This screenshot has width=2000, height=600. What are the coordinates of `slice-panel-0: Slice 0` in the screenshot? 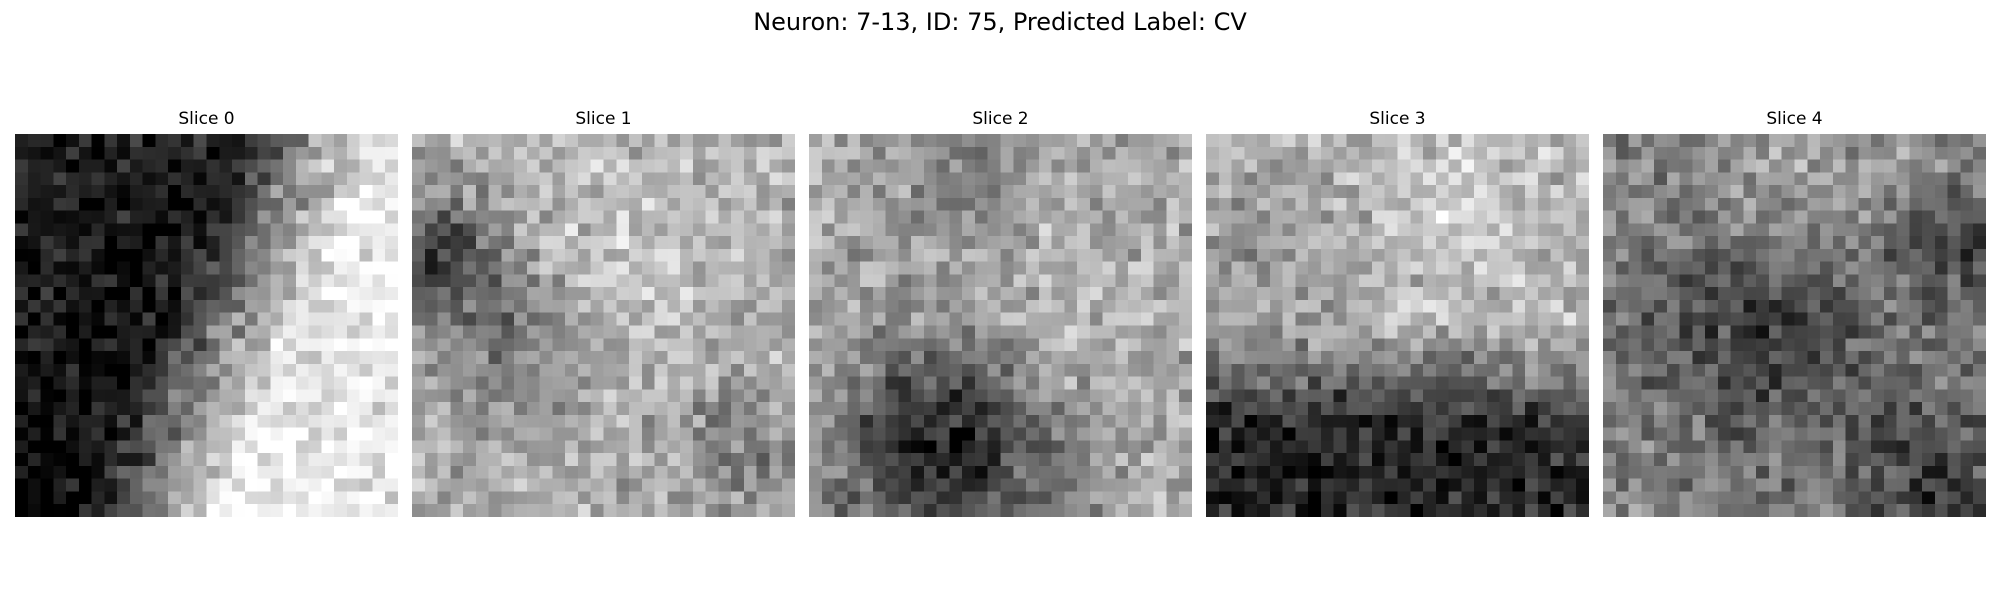 It's located at (206, 313).